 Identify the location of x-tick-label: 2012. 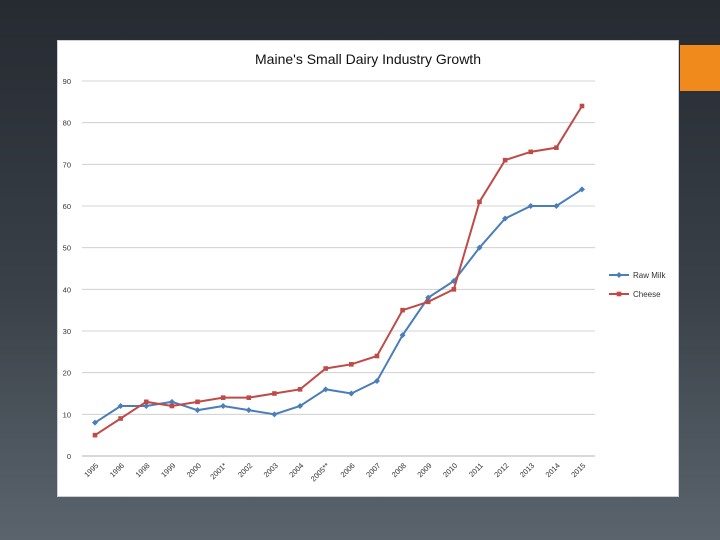
(501, 470).